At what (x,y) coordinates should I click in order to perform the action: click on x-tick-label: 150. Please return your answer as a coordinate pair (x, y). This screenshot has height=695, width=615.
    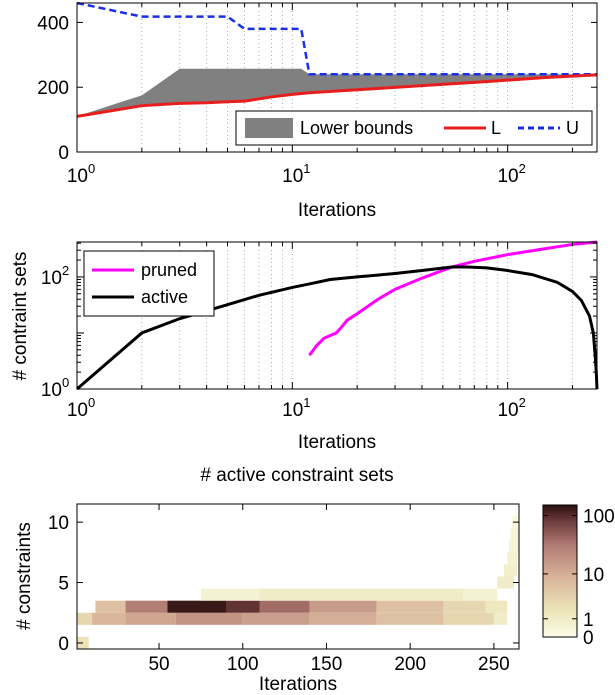
    Looking at the image, I should click on (327, 664).